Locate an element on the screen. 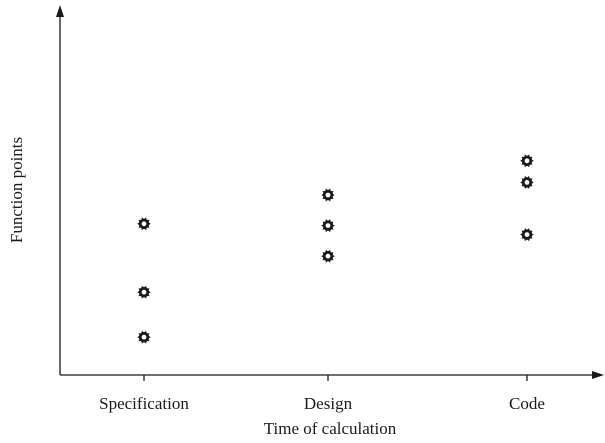 The image size is (605, 443). x-axis-arrow-icon is located at coordinates (598, 375).